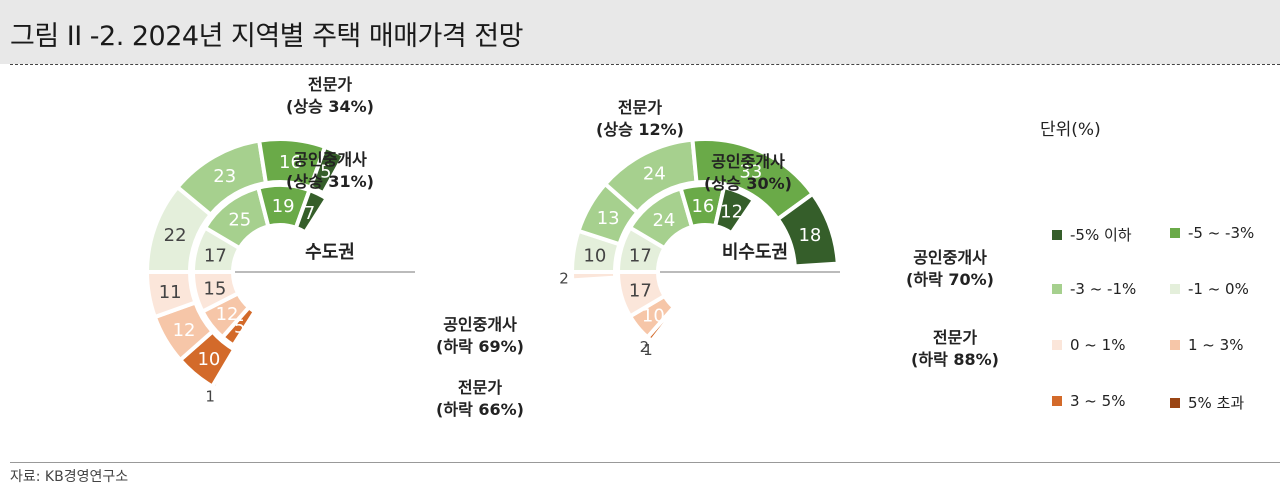 The height and width of the screenshot is (486, 1280). Describe the element at coordinates (1216, 345) in the screenshot. I see `legend-label: 1 ~ 3%` at that location.